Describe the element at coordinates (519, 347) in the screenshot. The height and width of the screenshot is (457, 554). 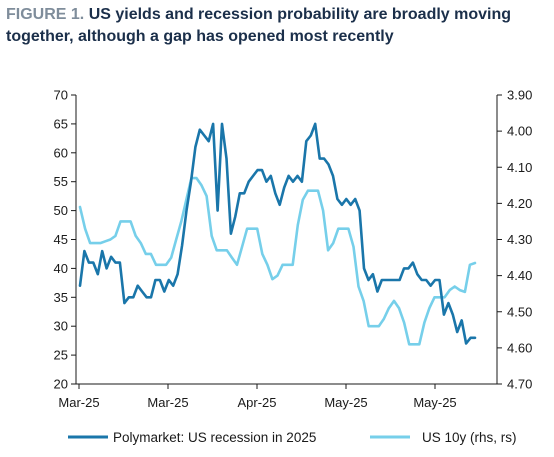
I see `right-tick-label: 4.60` at that location.